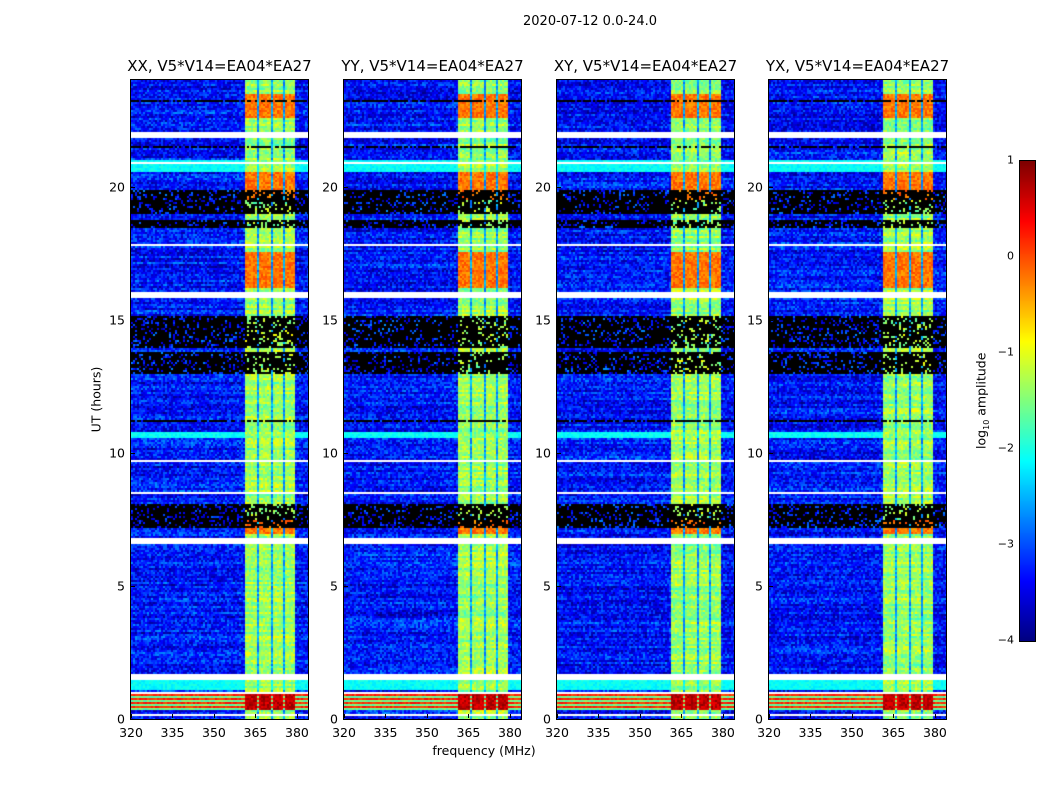  What do you see at coordinates (1027, 401) in the screenshot?
I see `colorbar` at bounding box center [1027, 401].